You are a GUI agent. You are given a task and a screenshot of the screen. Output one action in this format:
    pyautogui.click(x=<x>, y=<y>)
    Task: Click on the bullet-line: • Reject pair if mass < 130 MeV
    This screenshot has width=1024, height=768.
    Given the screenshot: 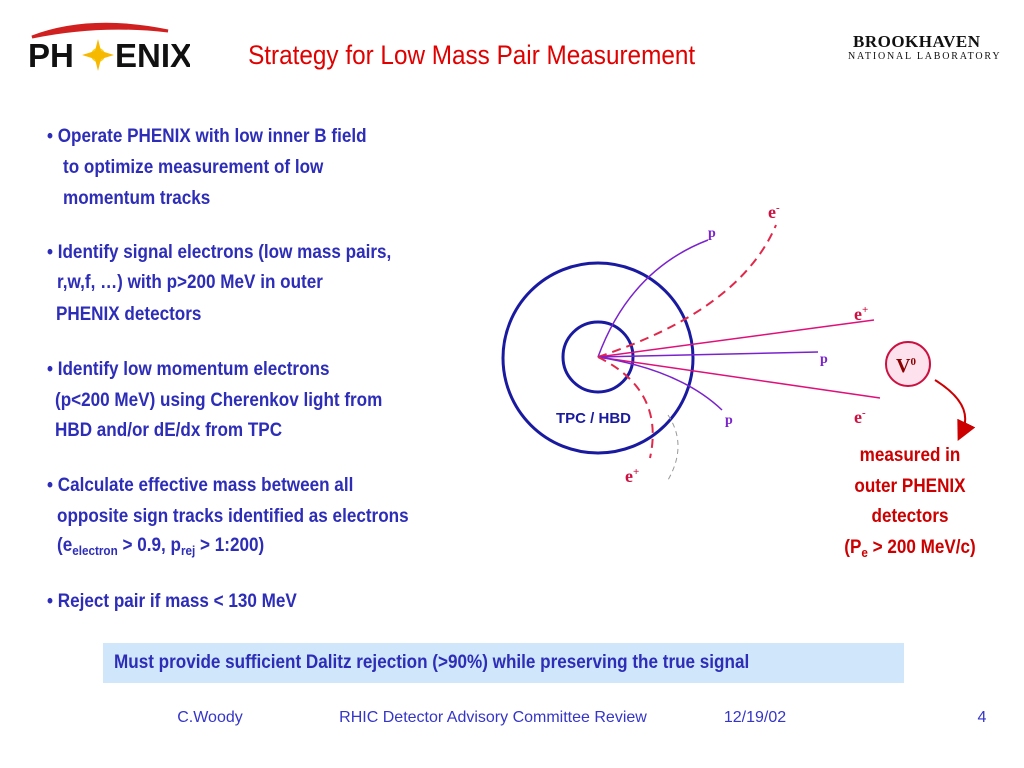 What is the action you would take?
    pyautogui.click(x=172, y=602)
    